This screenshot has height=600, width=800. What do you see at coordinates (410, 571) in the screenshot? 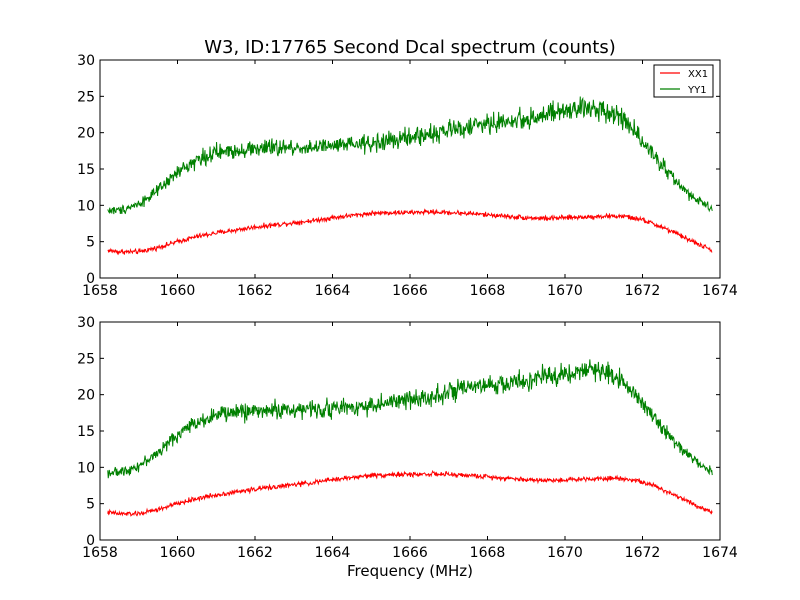
I see `x-axis-label: Frequency (MHz)` at bounding box center [410, 571].